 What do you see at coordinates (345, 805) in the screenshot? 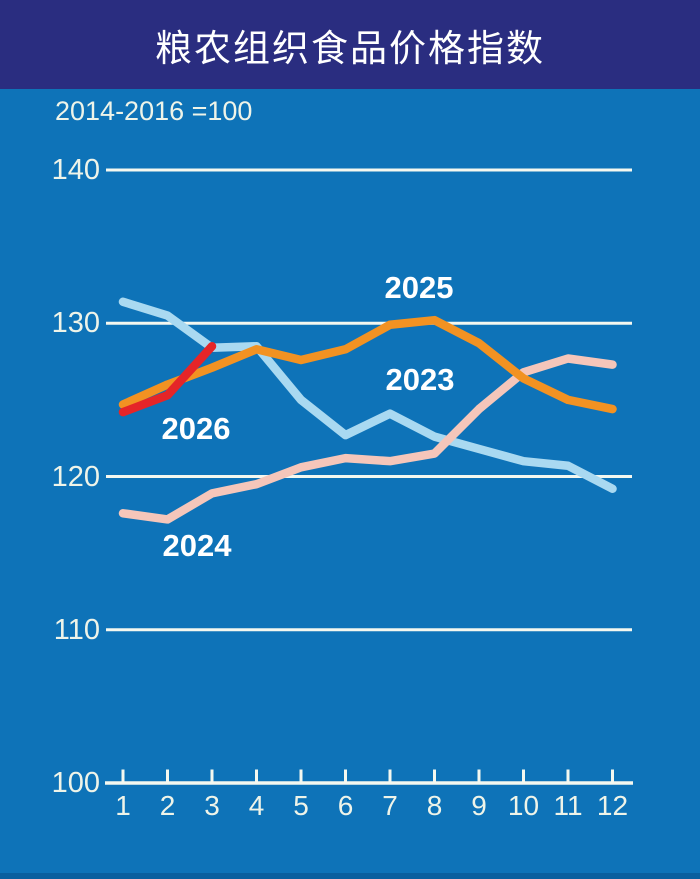
I see `x-tick-label-6: 6` at bounding box center [345, 805].